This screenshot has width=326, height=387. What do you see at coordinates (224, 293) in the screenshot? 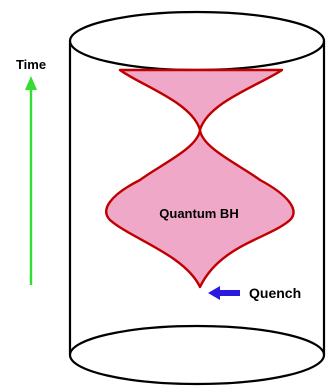
I see `quench-arrow-icon` at bounding box center [224, 293].